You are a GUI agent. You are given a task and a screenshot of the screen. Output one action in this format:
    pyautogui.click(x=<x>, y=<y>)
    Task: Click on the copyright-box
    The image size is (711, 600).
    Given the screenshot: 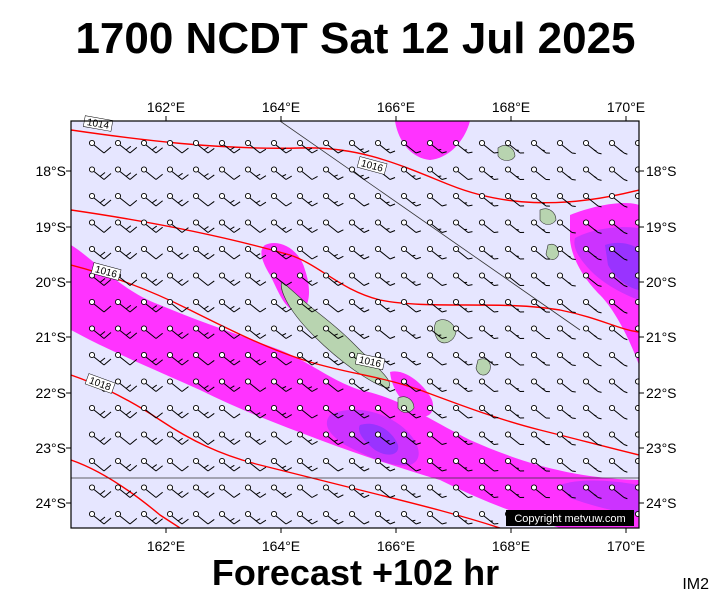 What is the action you would take?
    pyautogui.click(x=570, y=518)
    